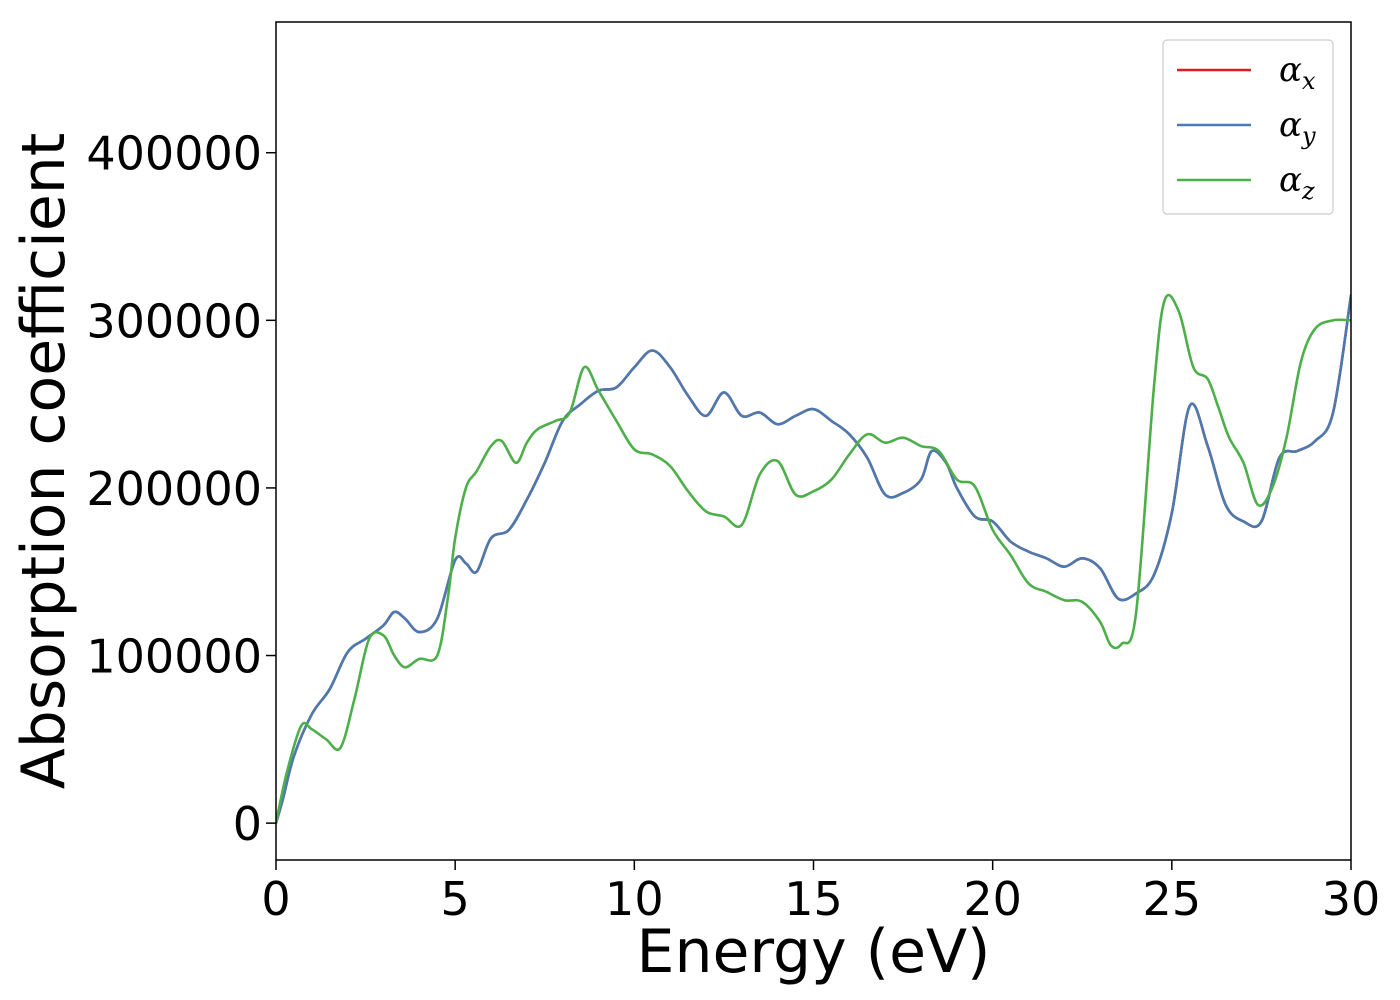 The width and height of the screenshot is (1400, 1000). I want to click on y-tick-label: 100000, so click(174, 657).